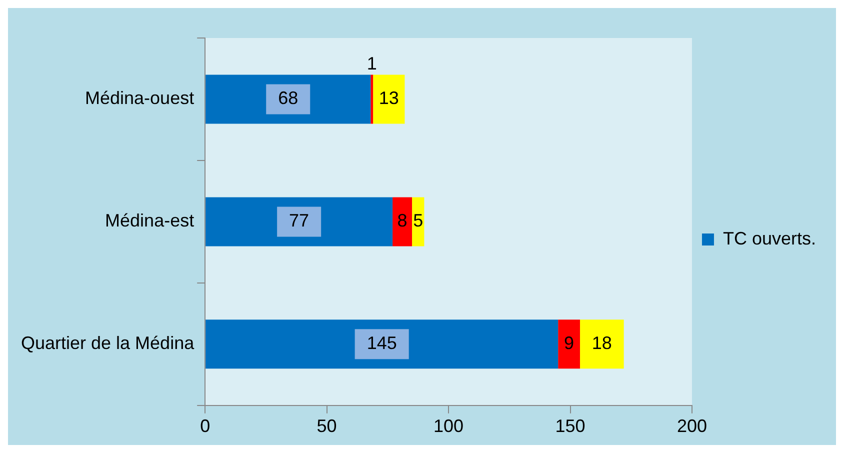  I want to click on data-label: 18, so click(602, 343).